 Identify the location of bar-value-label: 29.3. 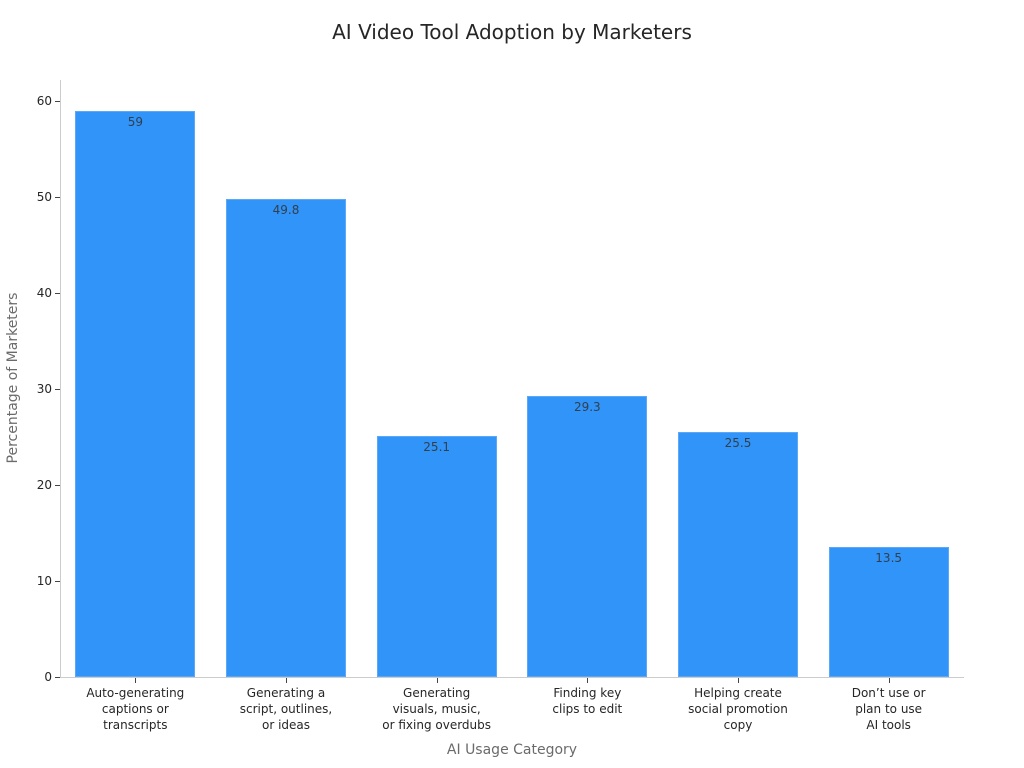
(587, 406).